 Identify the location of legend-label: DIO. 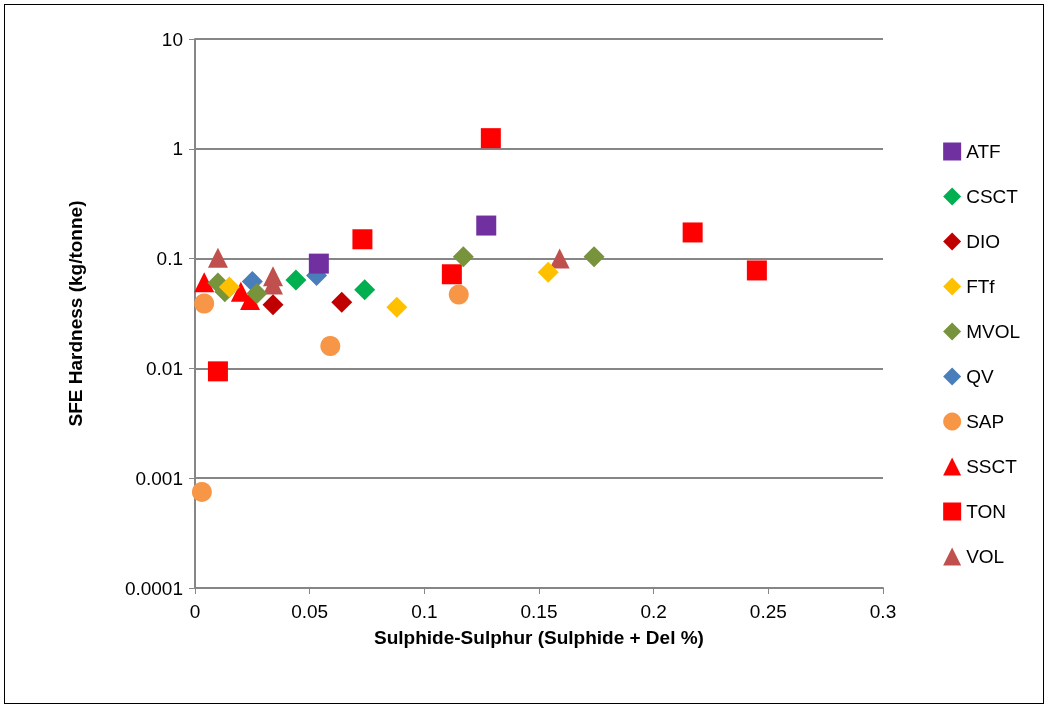
(983, 241).